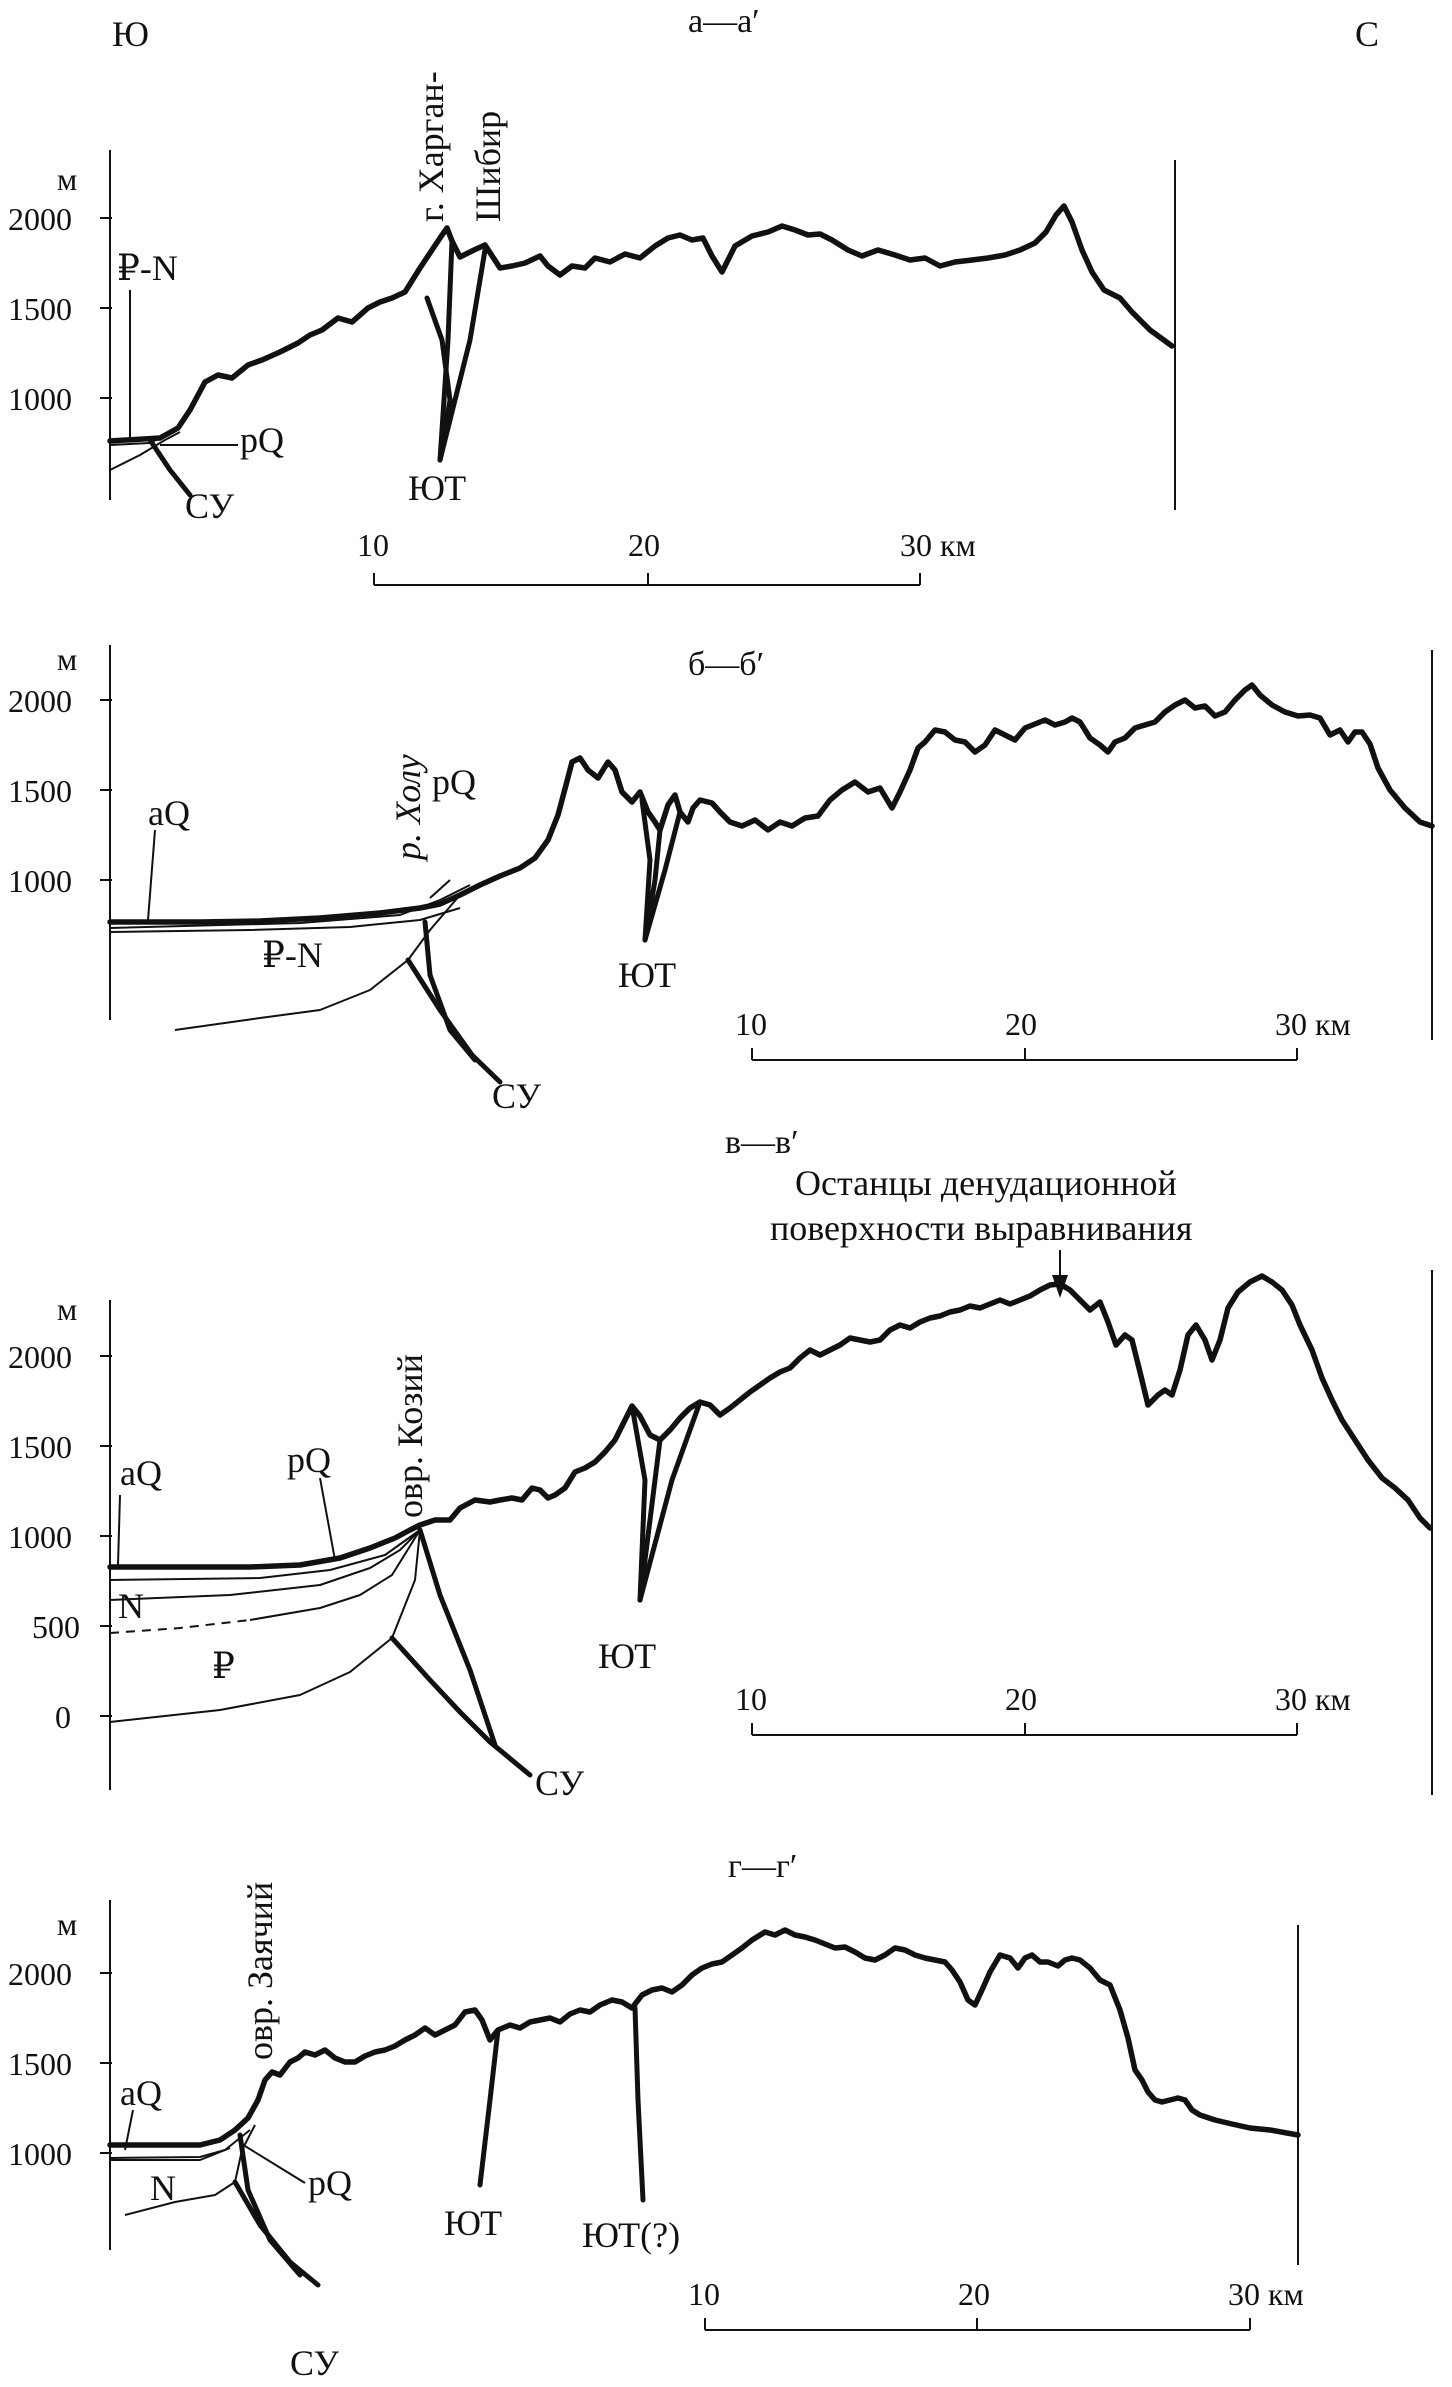  Describe the element at coordinates (1367, 34) in the screenshot. I see `north-label: С` at that location.